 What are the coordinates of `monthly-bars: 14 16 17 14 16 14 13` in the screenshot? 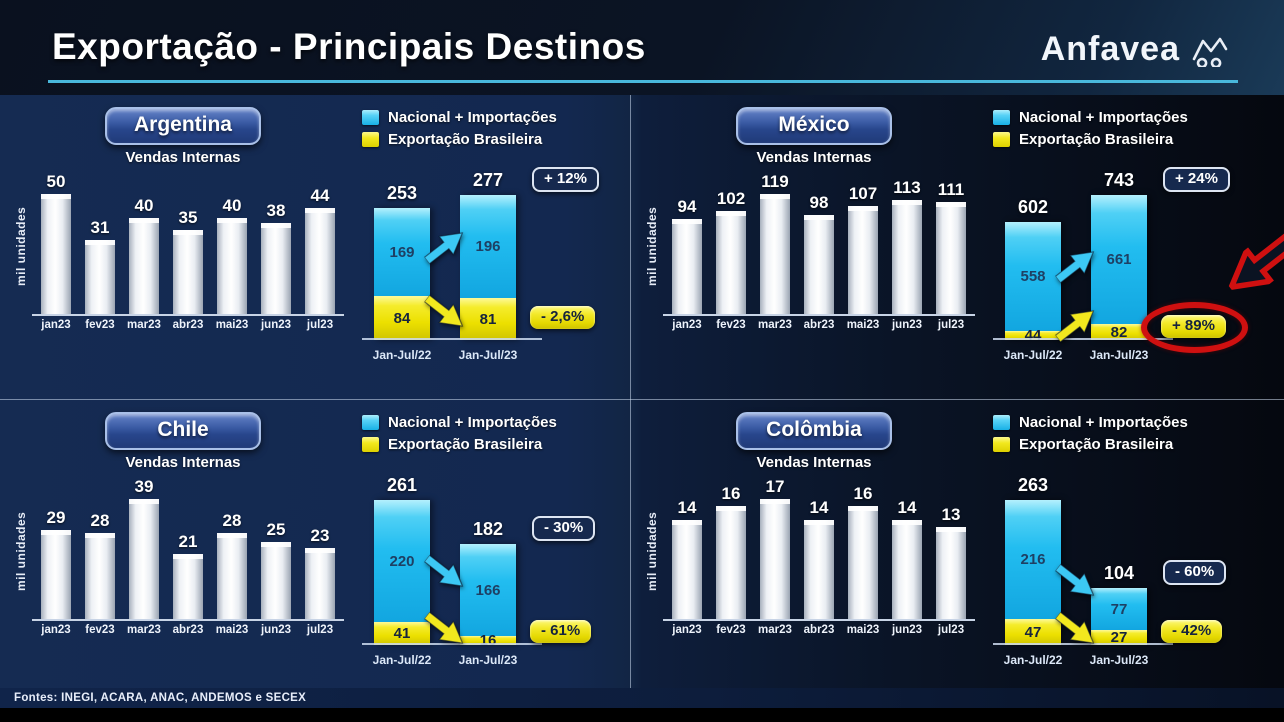 It's located at (819, 549).